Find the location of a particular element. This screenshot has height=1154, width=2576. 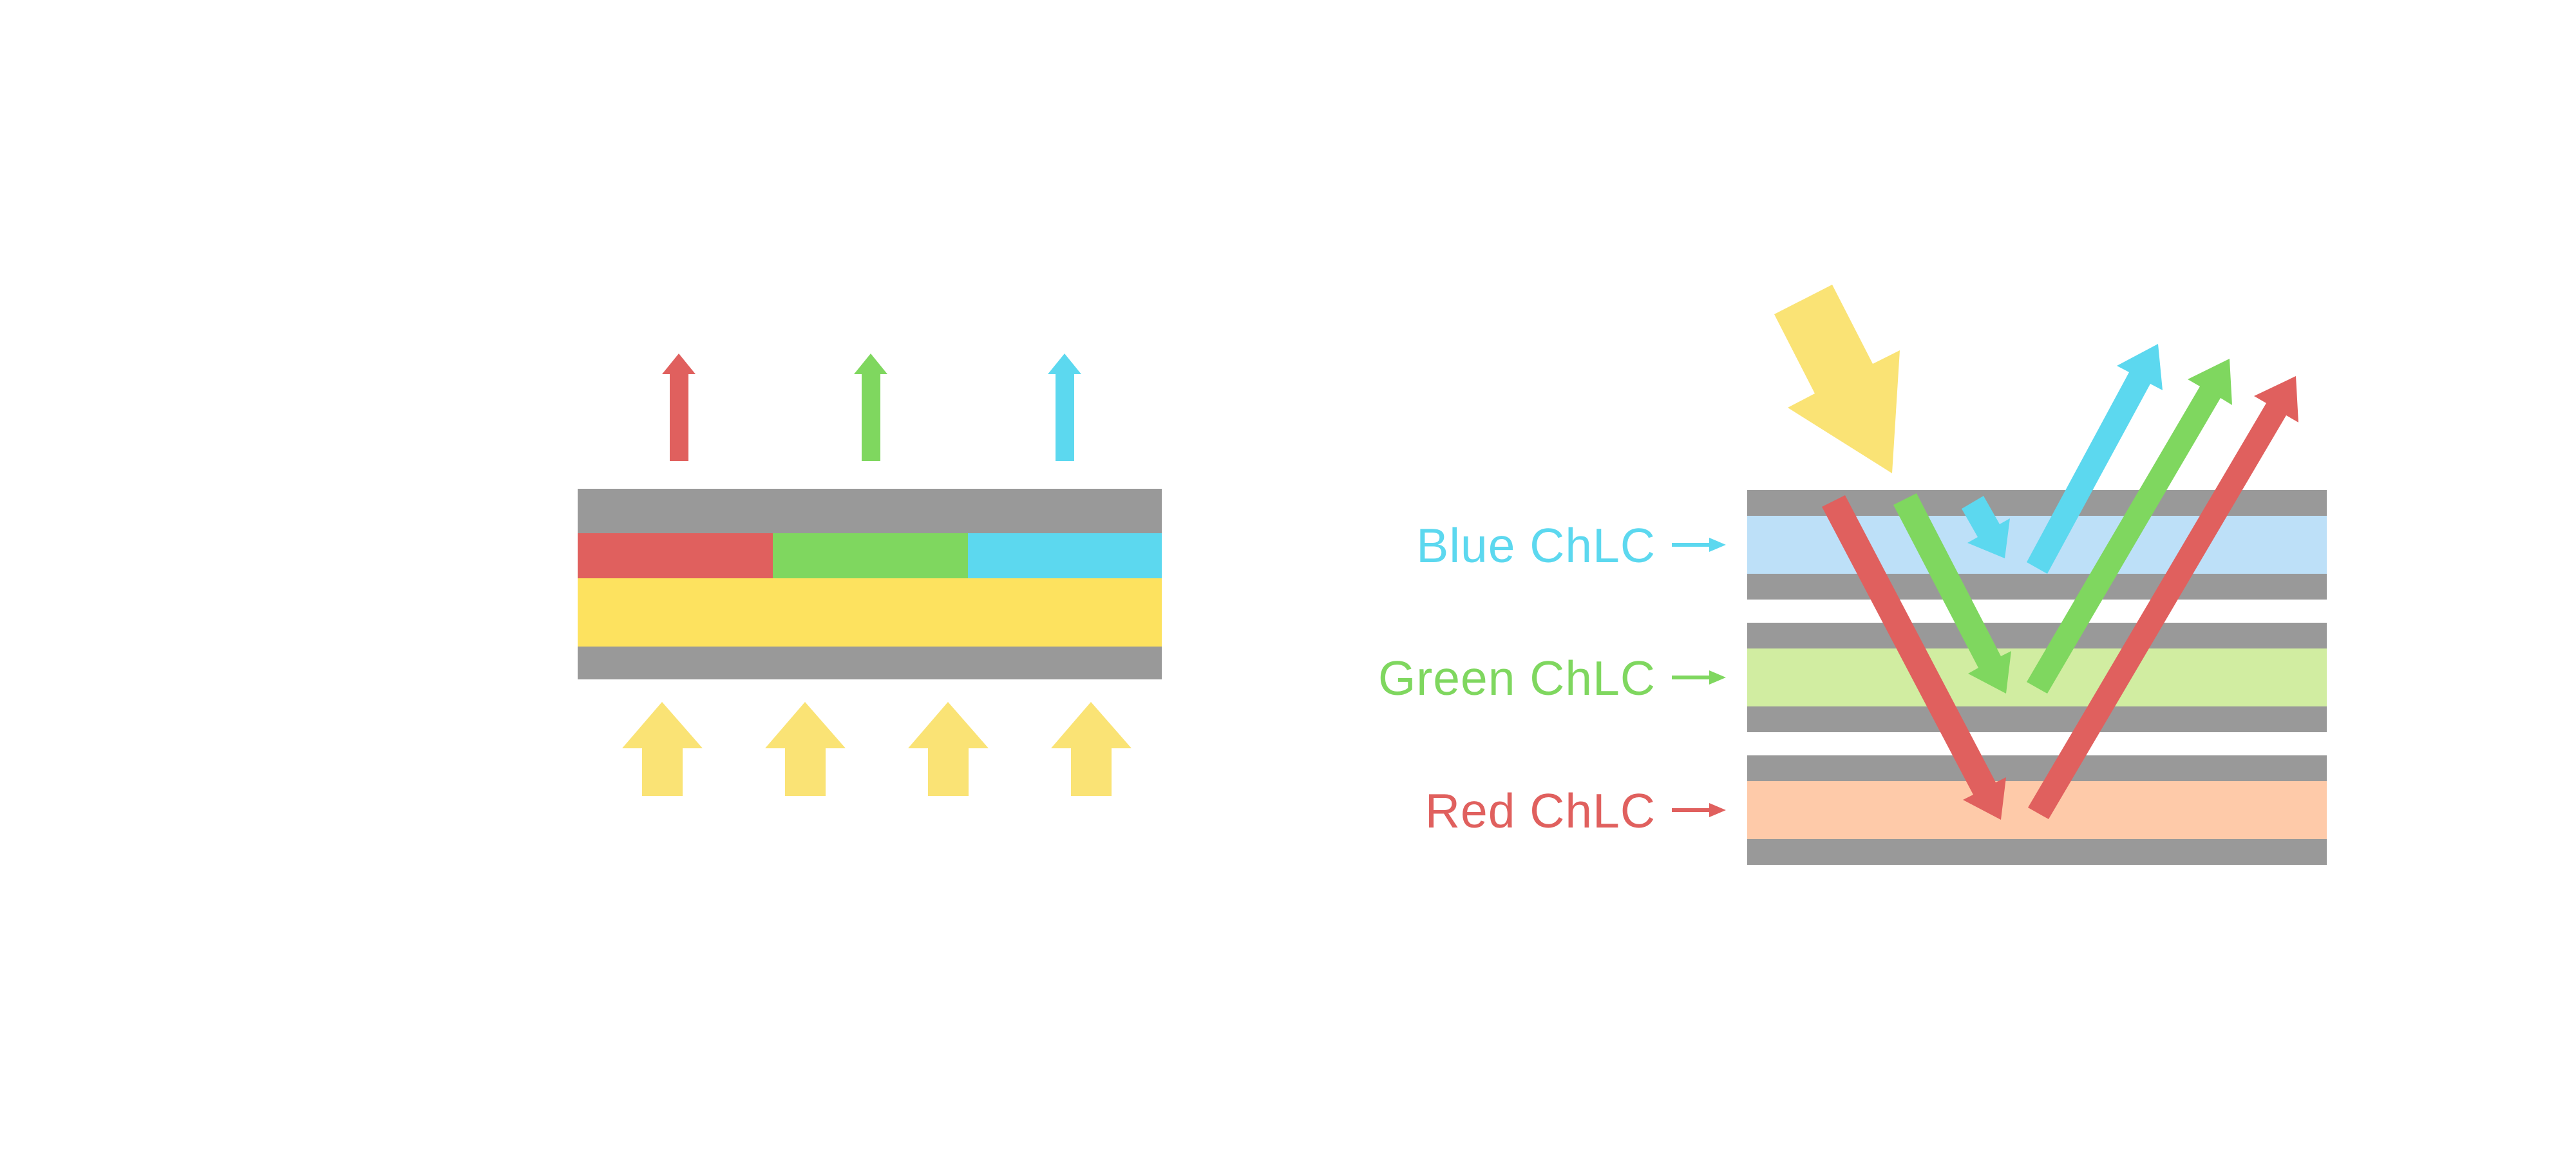

green-label-pointer-arrow-icon is located at coordinates (1699, 677).